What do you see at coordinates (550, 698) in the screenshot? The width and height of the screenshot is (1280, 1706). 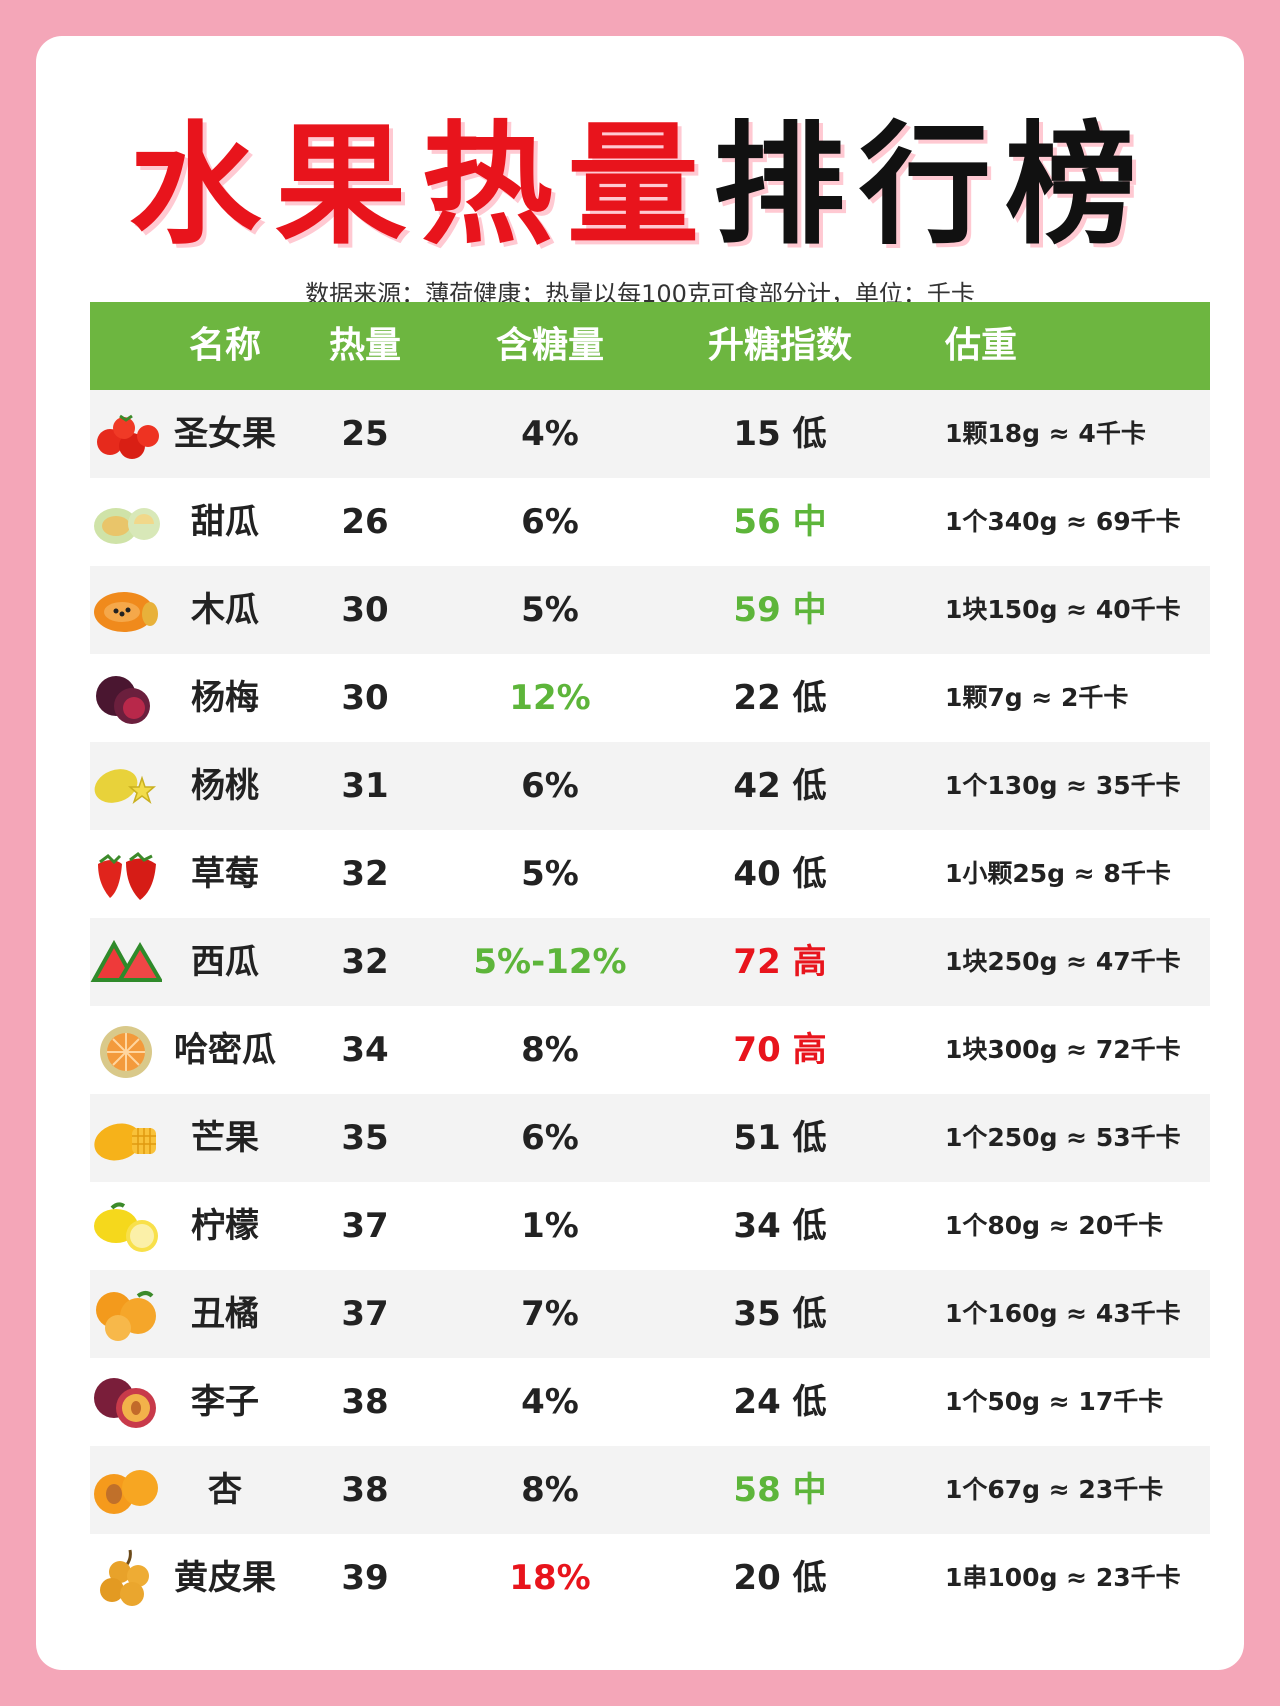 I see `sugar-value: 12%` at bounding box center [550, 698].